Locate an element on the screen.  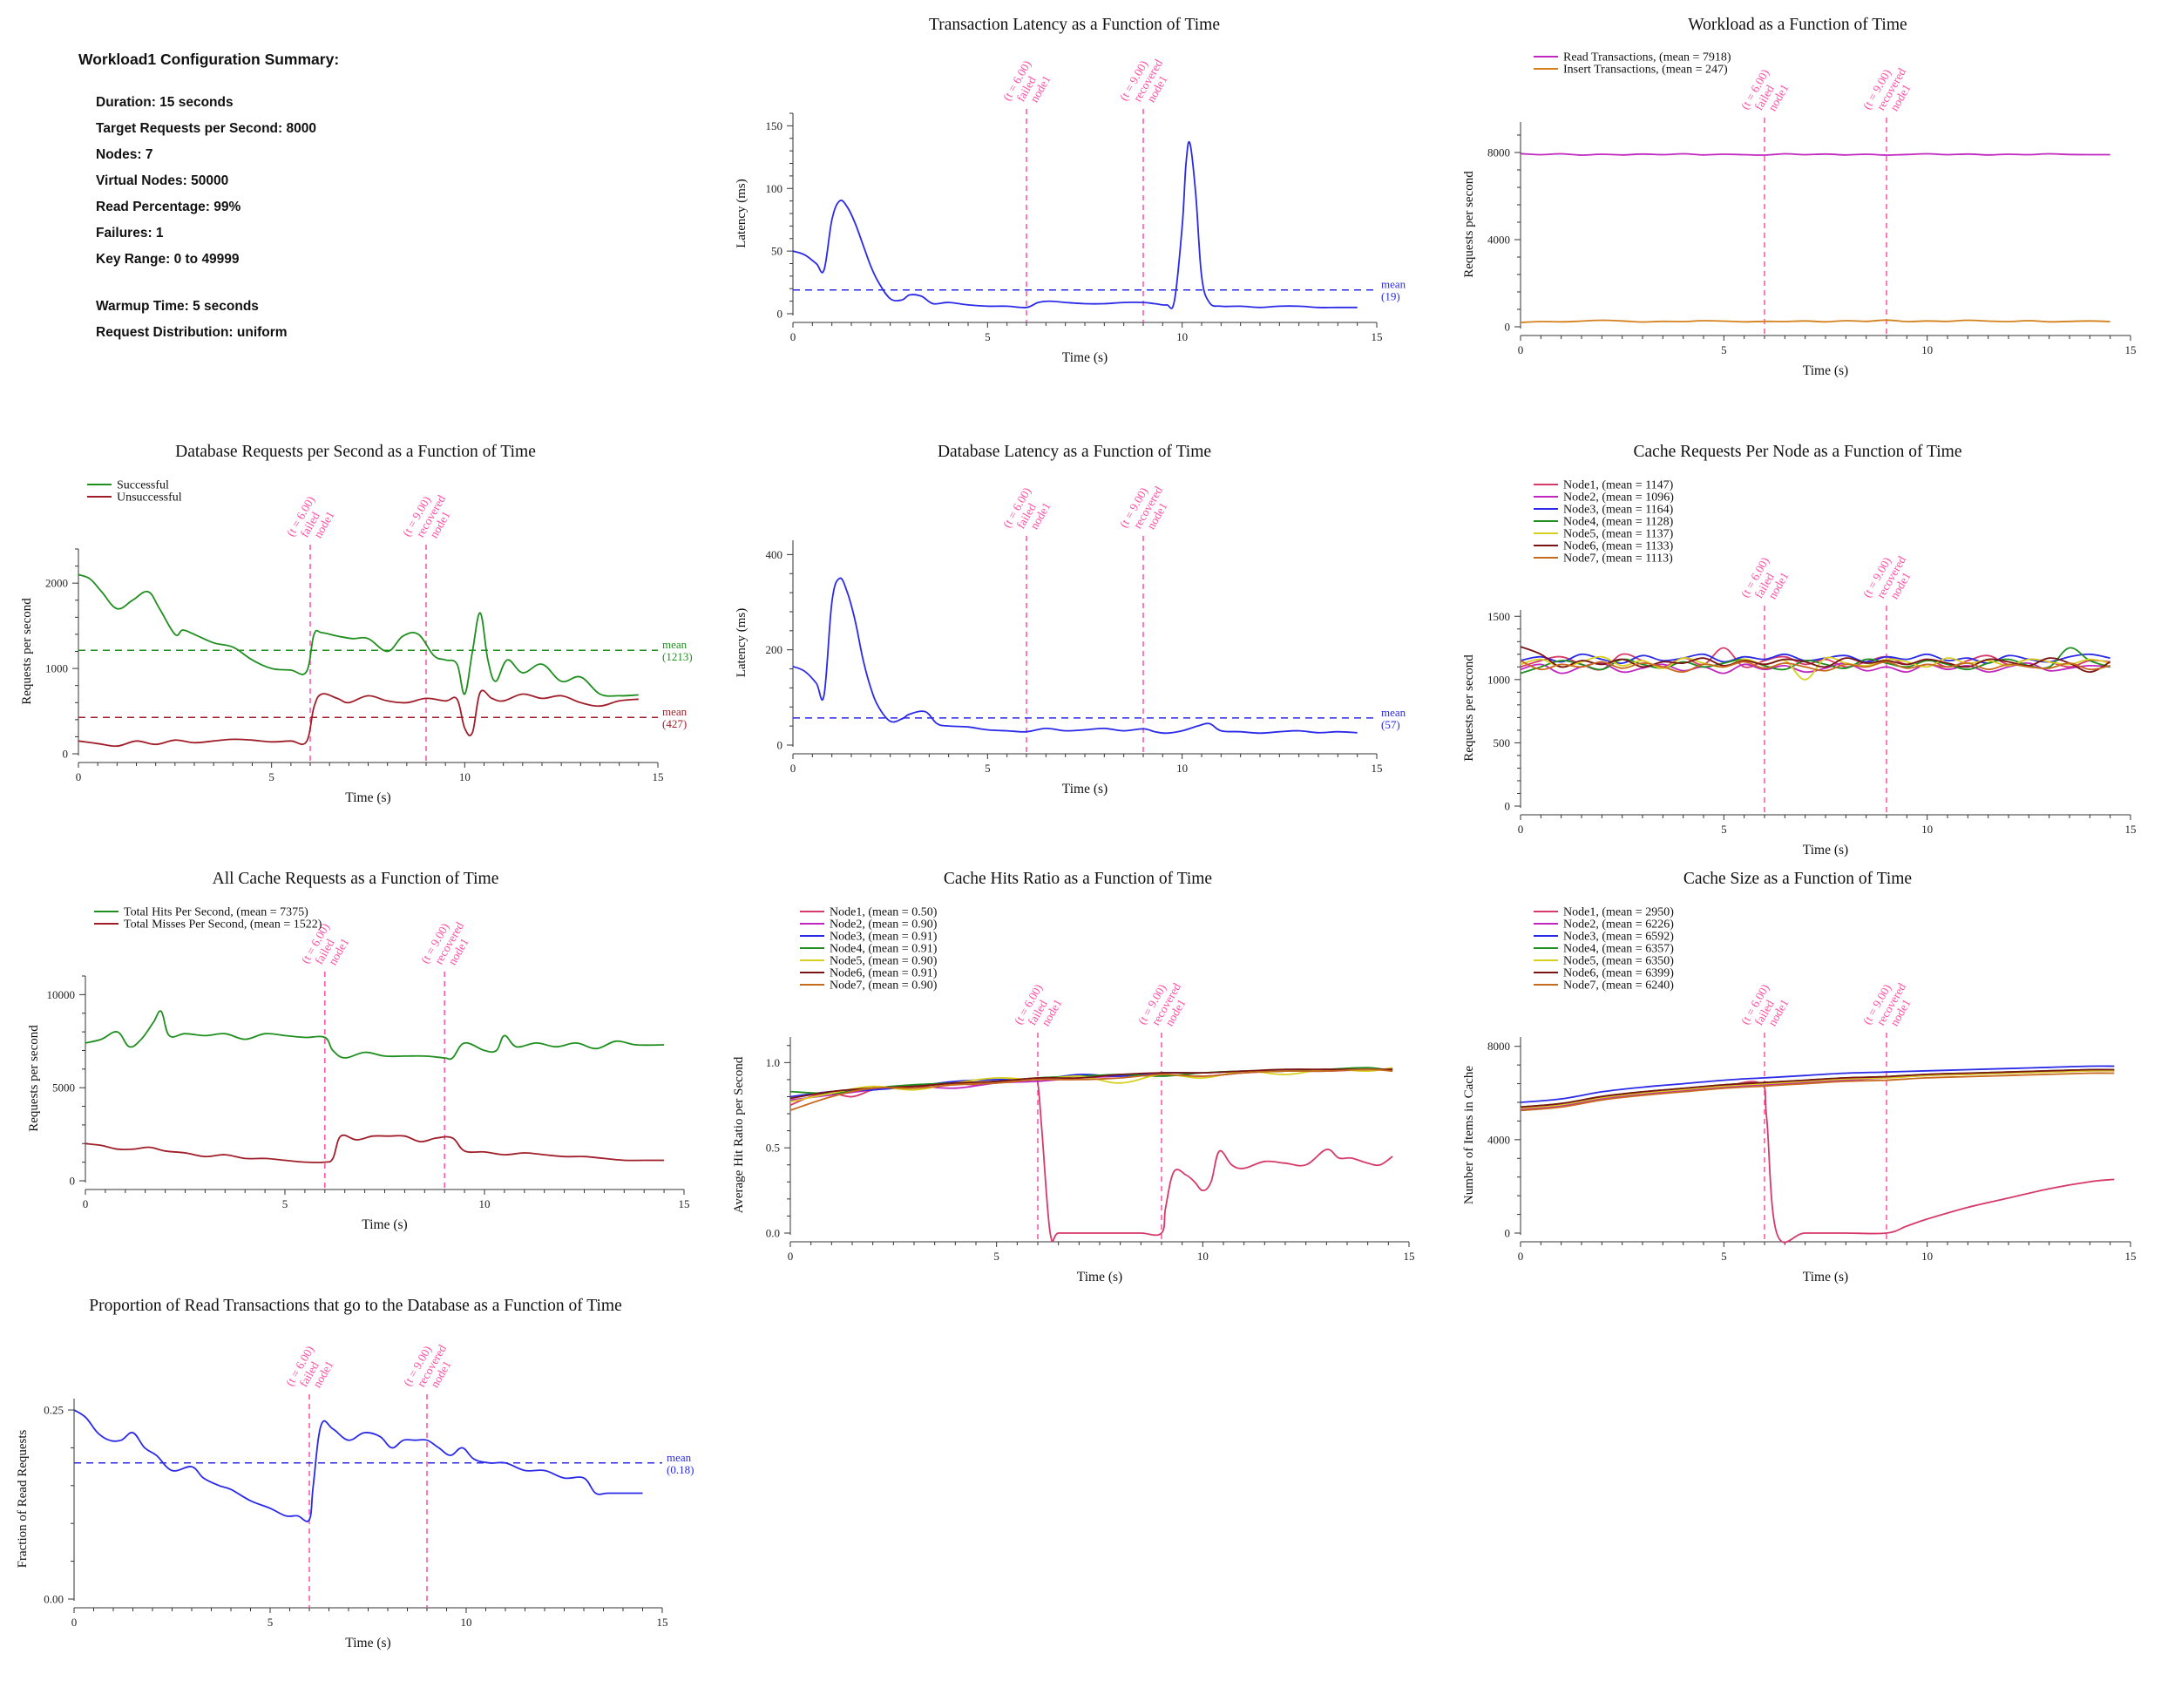
legend-entry: Node7, (mean = 6240) is located at coordinates (1618, 986).